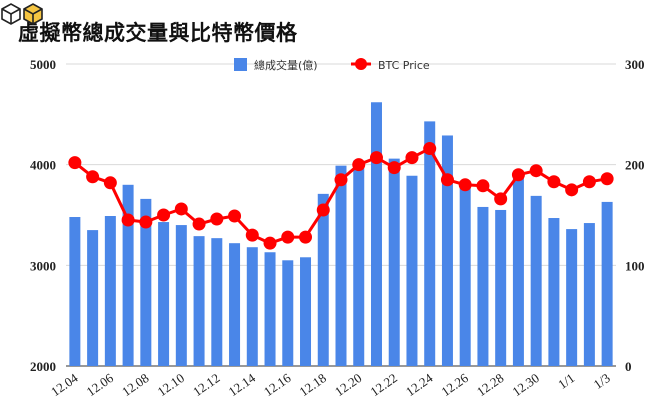 Image resolution: width=671 pixels, height=416 pixels. Describe the element at coordinates (525, 384) in the screenshot. I see `x-tick-label: 12.30` at that location.